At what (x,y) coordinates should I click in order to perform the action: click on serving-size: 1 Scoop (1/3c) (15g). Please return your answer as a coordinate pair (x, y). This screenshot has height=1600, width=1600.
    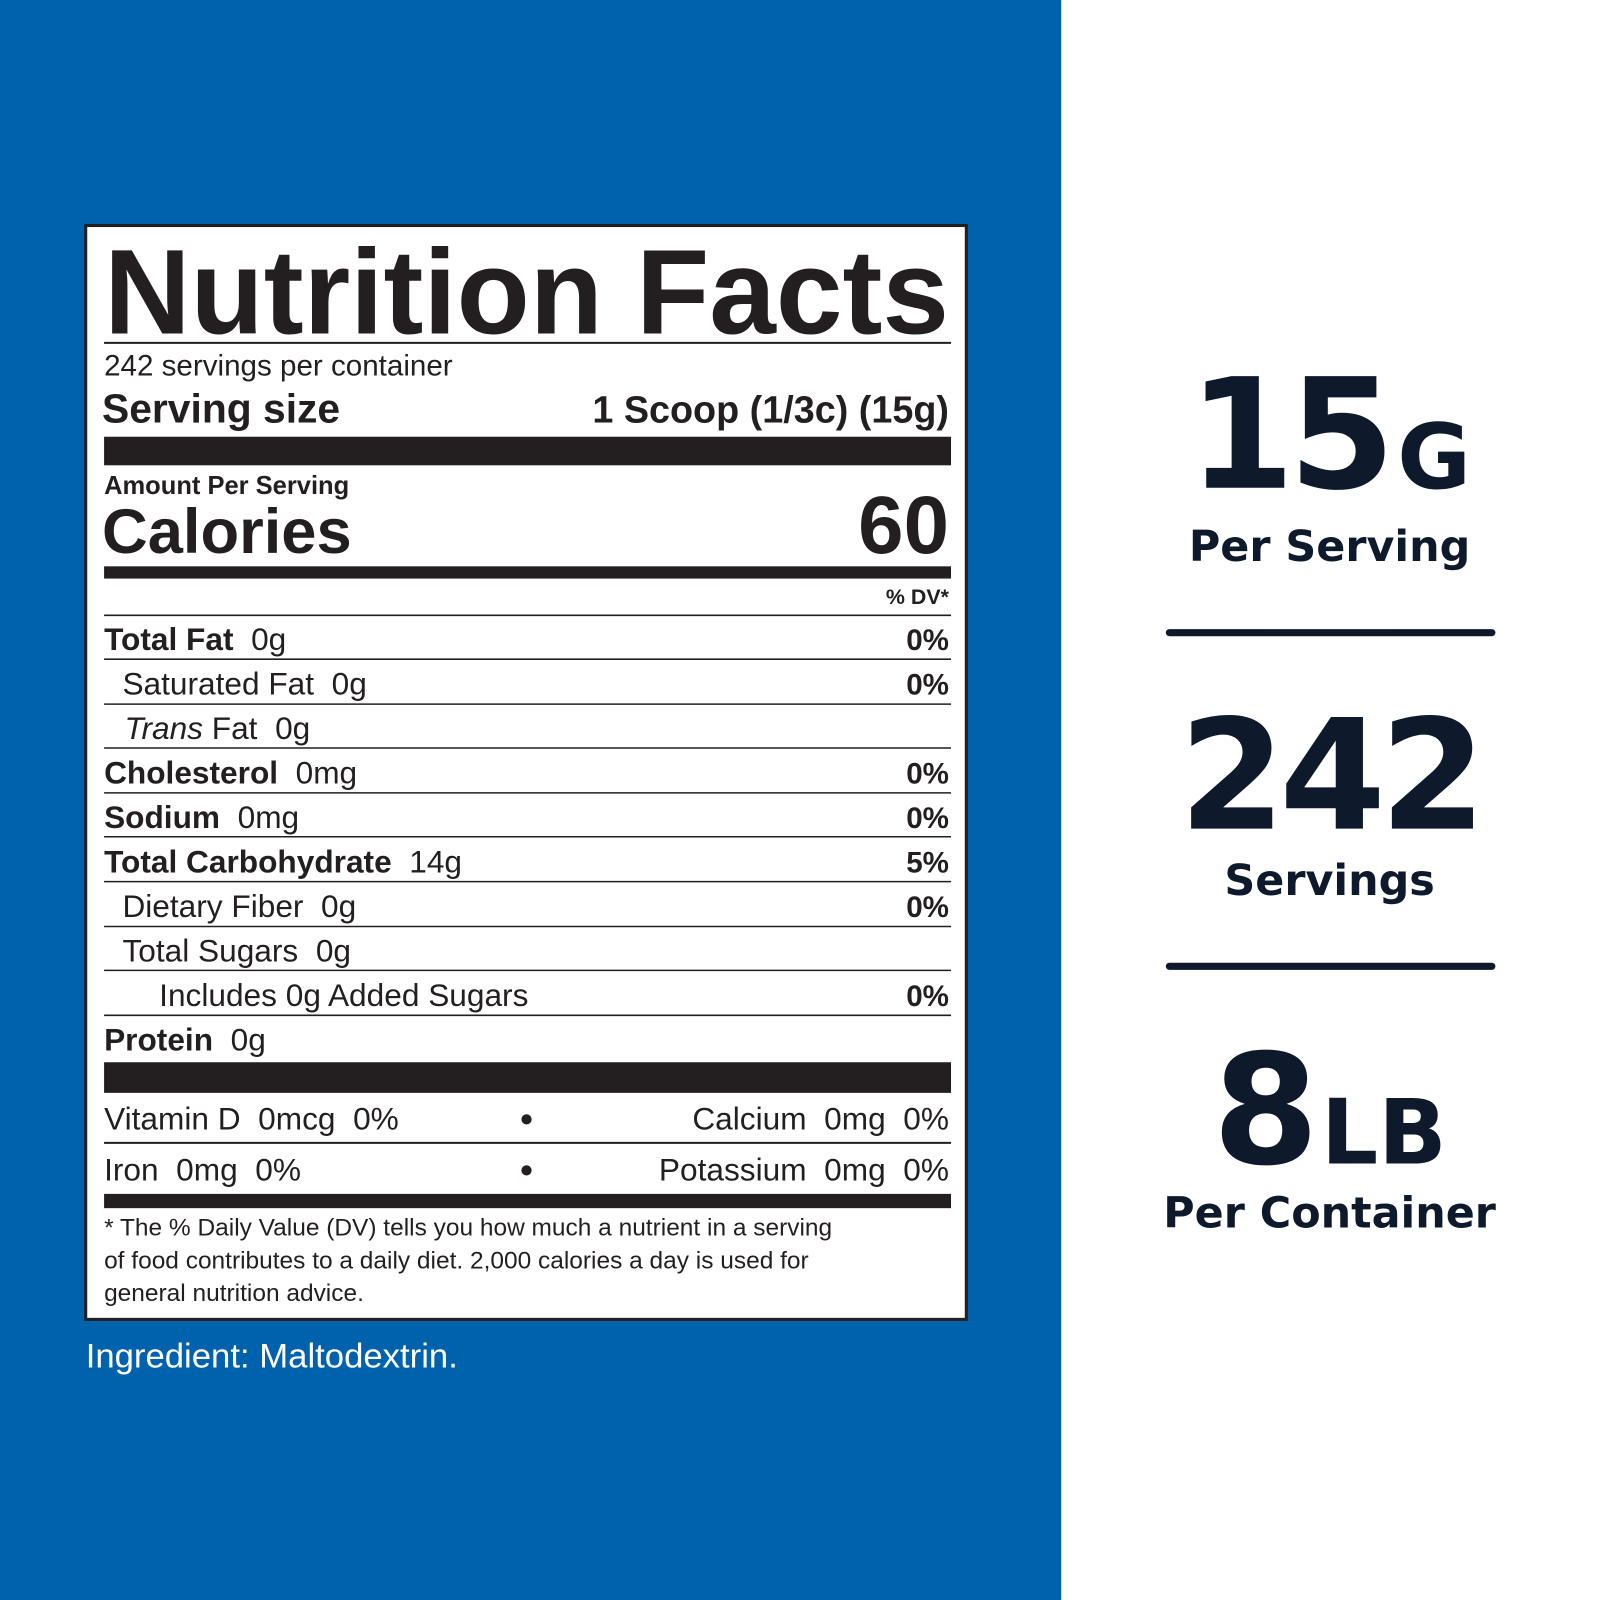
    Looking at the image, I should click on (770, 409).